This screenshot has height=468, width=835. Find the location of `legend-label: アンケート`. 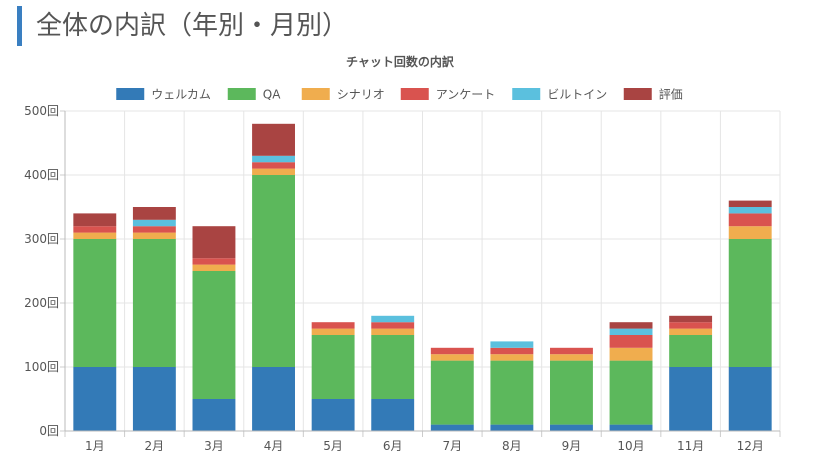

legend-label: アンケート is located at coordinates (466, 95).